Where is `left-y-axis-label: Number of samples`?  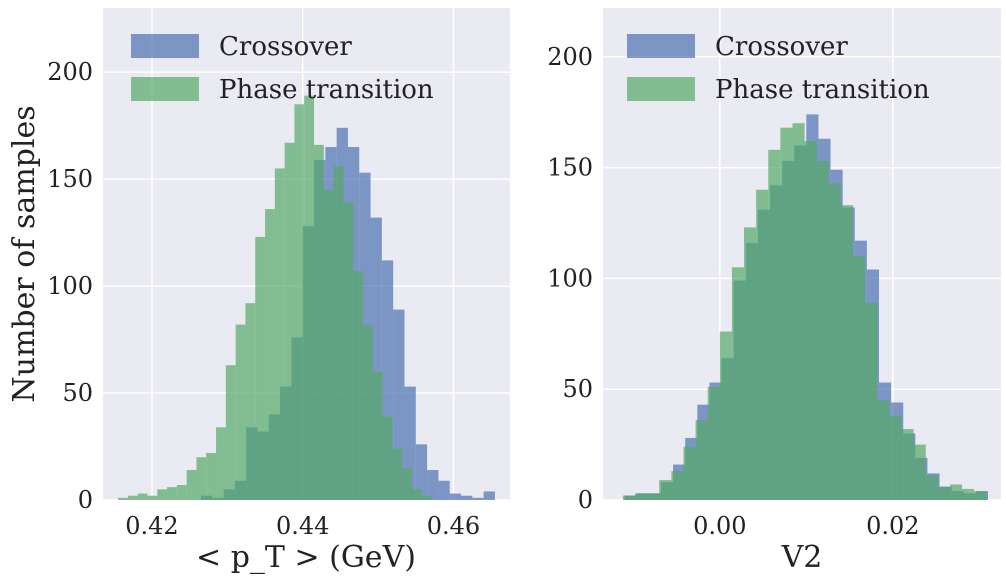 left-y-axis-label: Number of samples is located at coordinates (24, 253).